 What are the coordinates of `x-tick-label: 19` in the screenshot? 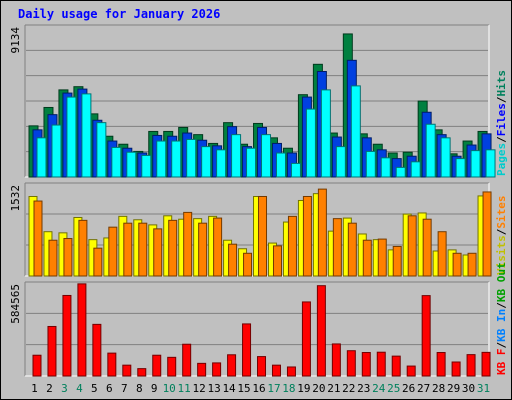 It's located at (303, 388).